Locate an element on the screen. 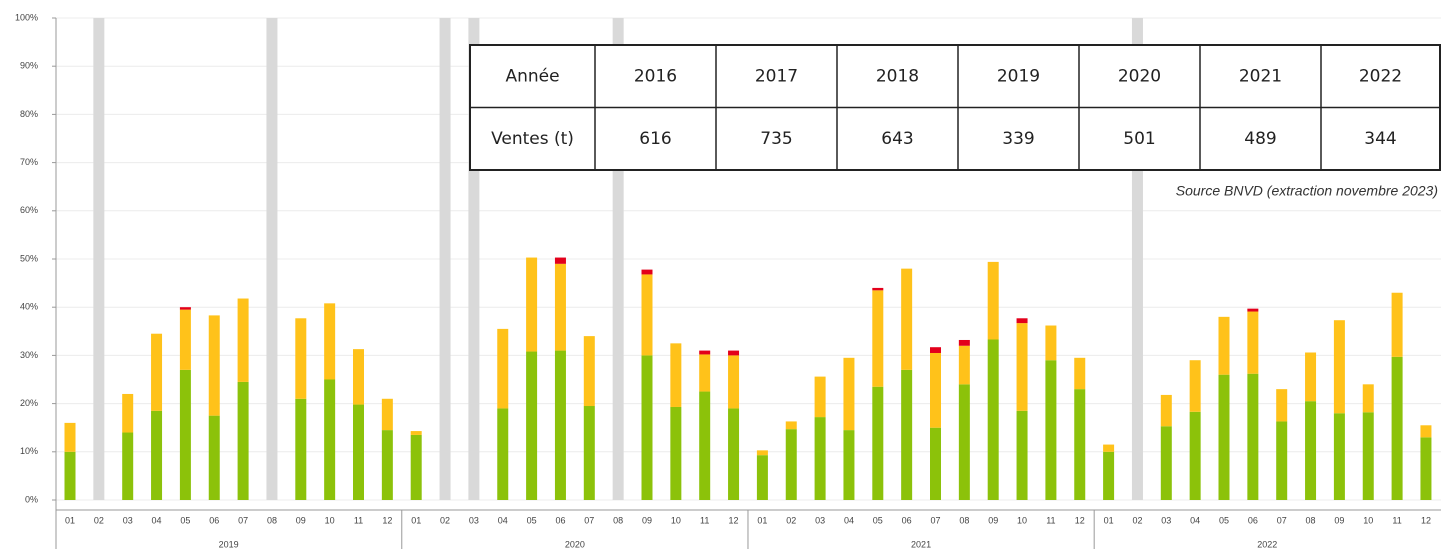 The image size is (1441, 554). y-tick-label: 80% is located at coordinates (29, 114).